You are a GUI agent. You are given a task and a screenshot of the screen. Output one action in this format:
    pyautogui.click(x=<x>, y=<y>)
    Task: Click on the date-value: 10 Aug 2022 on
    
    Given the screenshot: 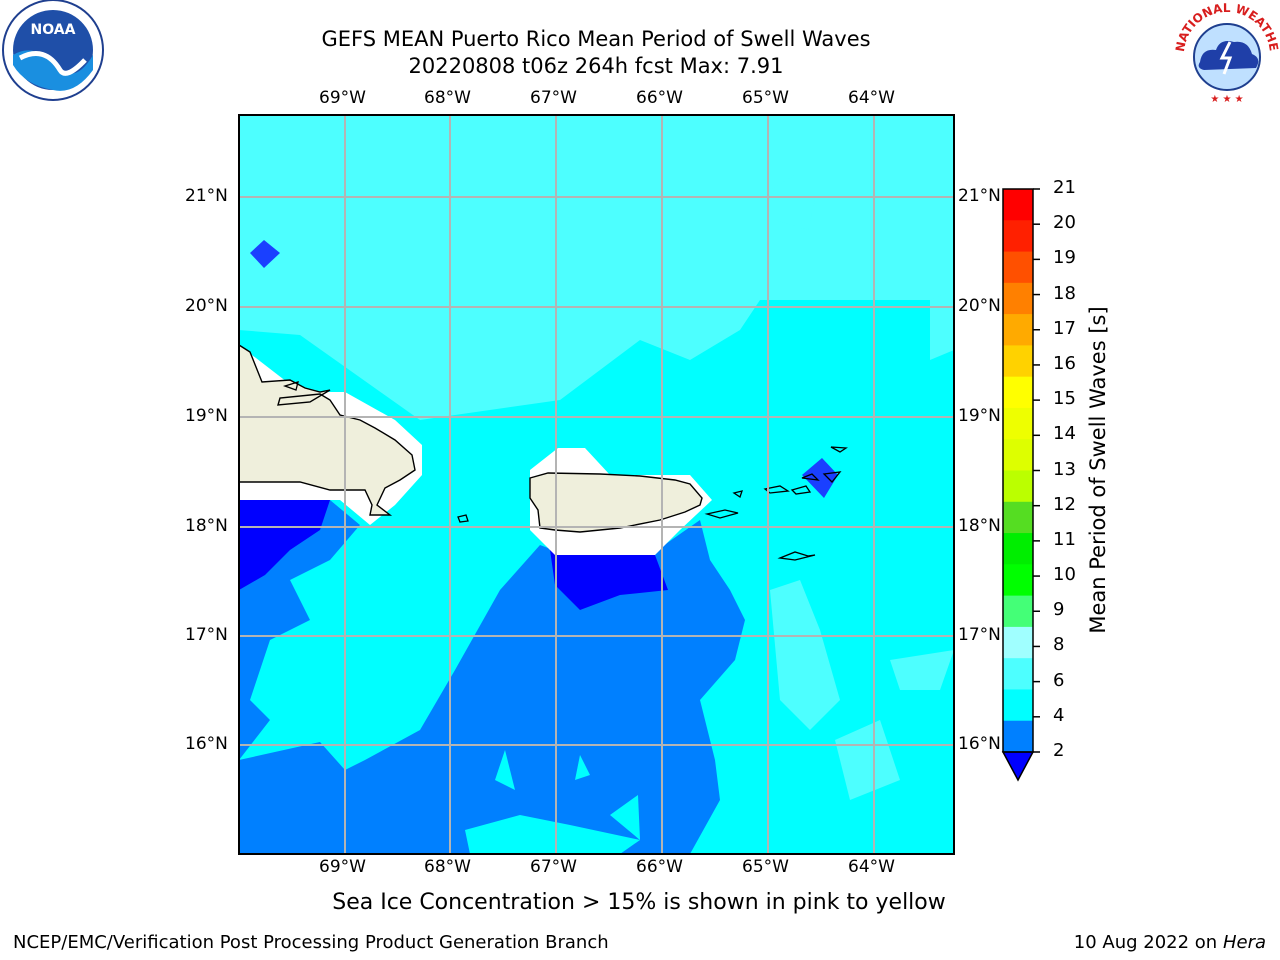 What is the action you would take?
    pyautogui.click(x=1145, y=942)
    